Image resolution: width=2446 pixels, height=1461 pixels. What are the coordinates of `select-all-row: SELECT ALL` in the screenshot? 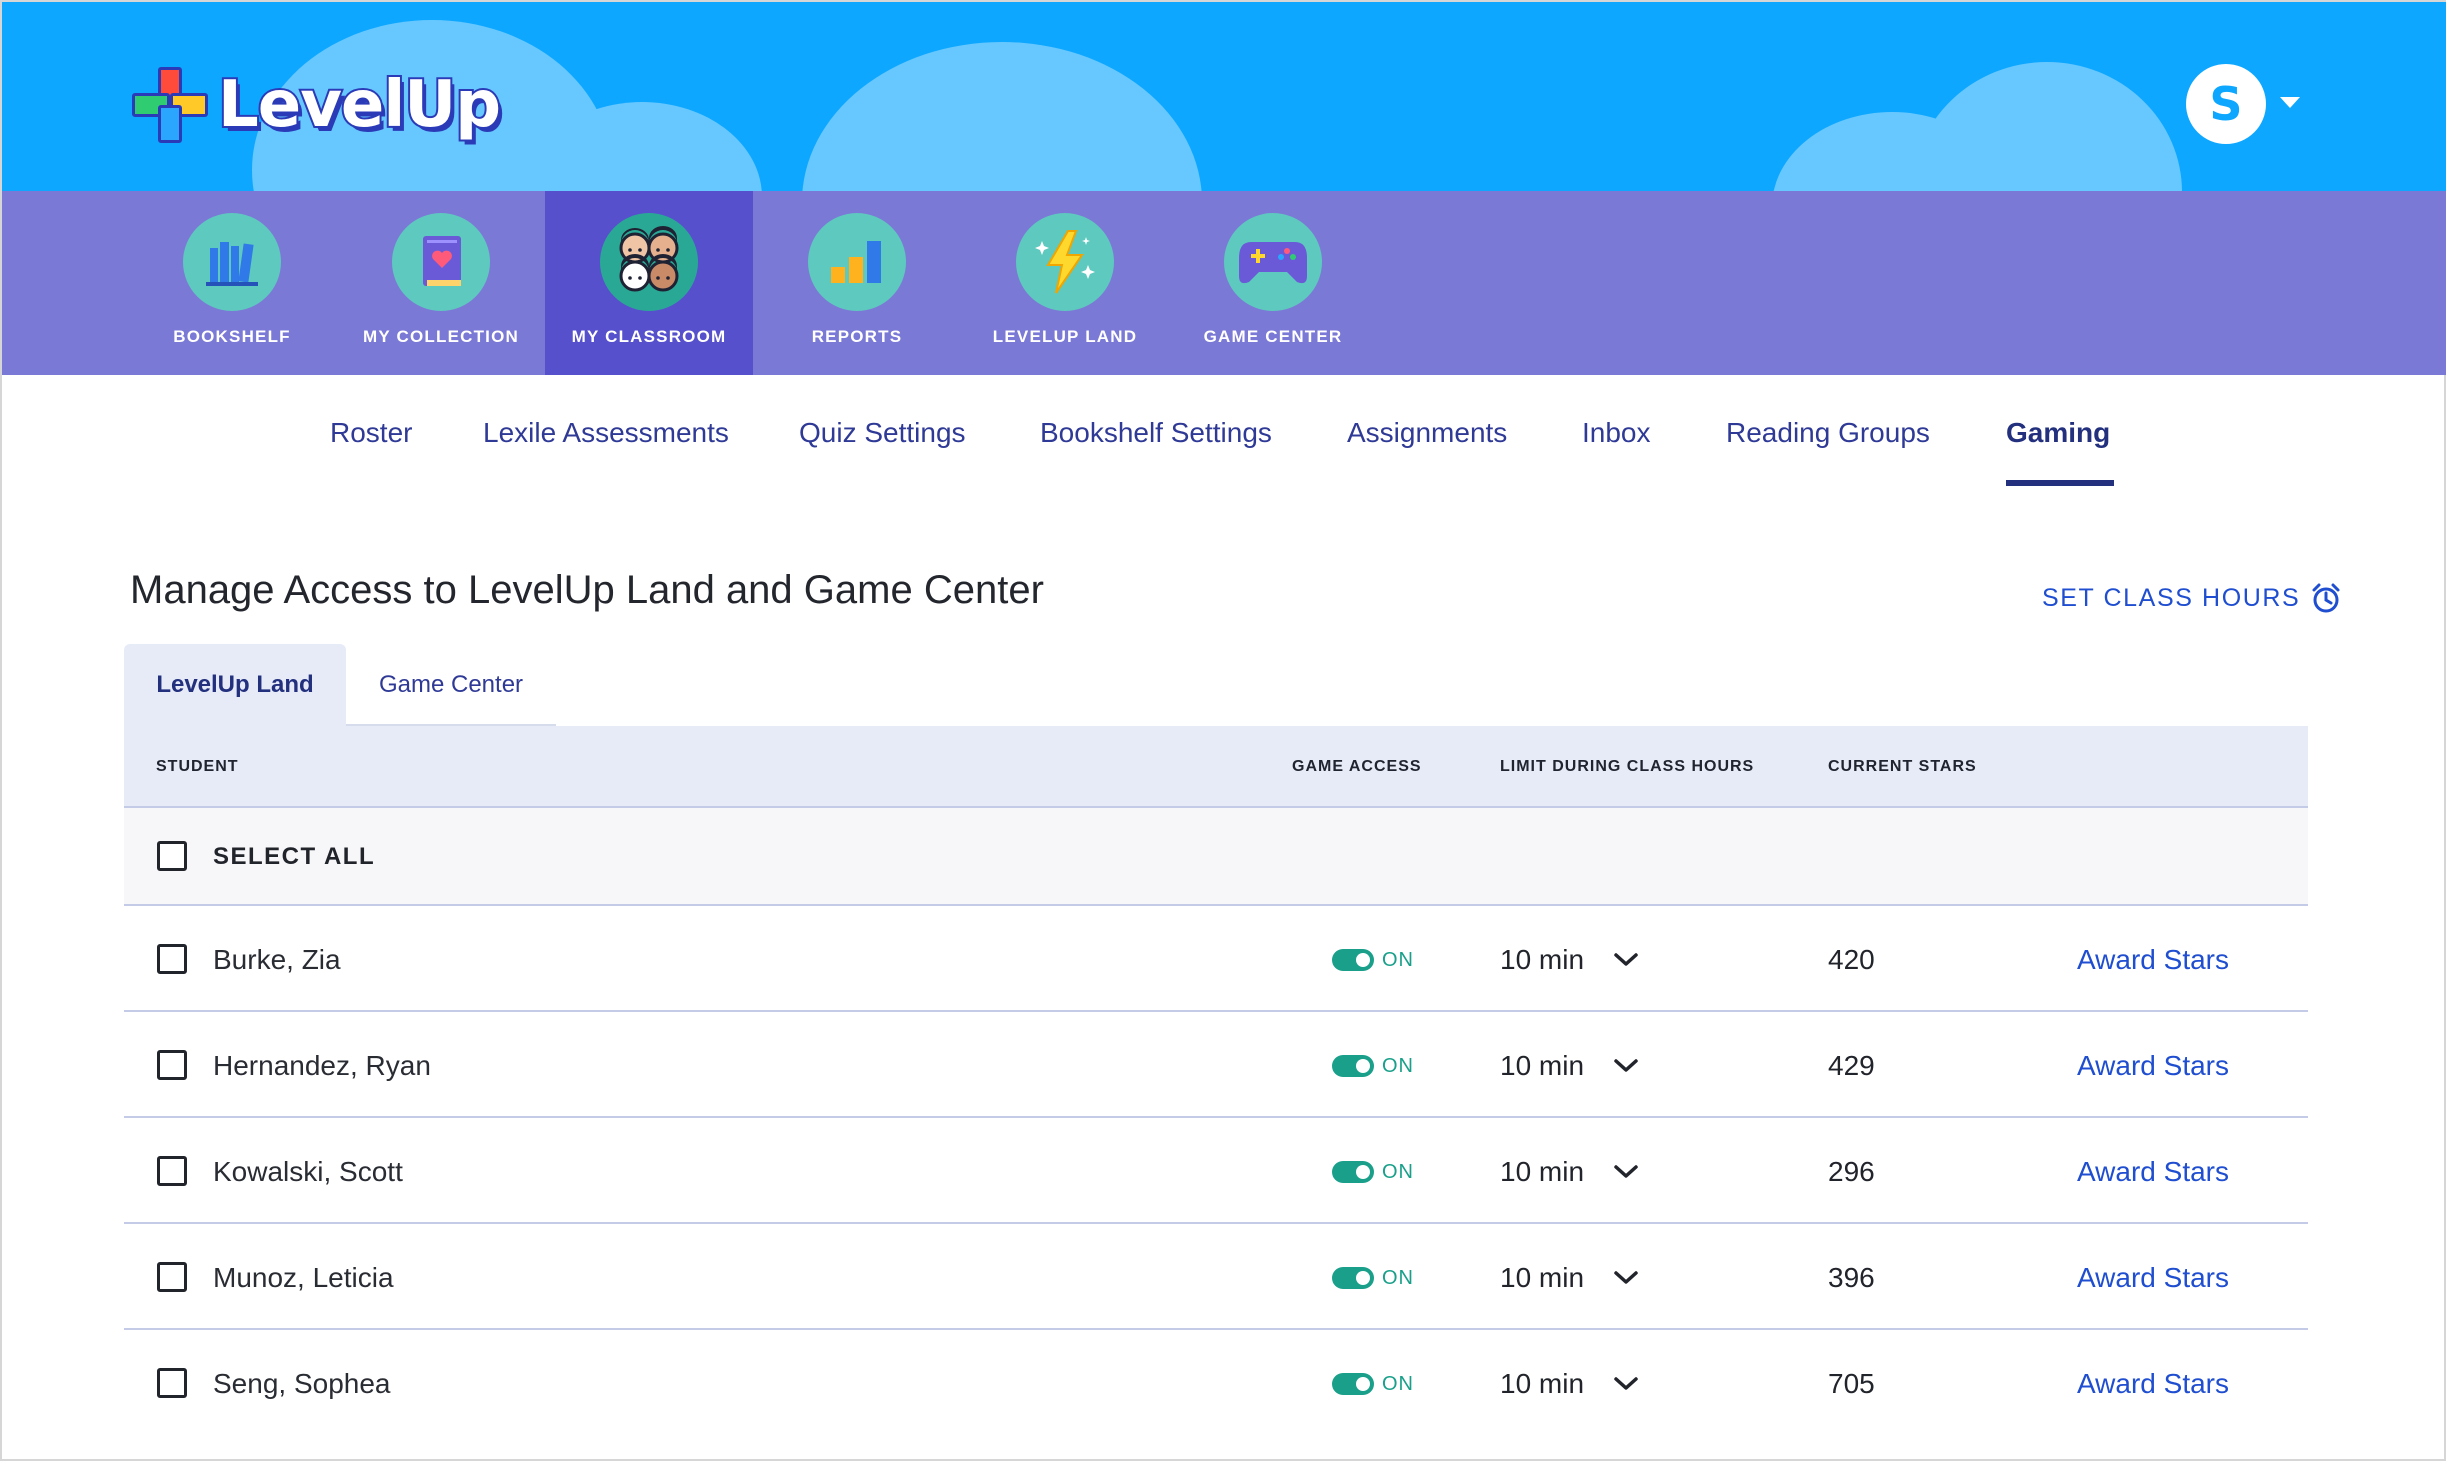 It's located at (1216, 857).